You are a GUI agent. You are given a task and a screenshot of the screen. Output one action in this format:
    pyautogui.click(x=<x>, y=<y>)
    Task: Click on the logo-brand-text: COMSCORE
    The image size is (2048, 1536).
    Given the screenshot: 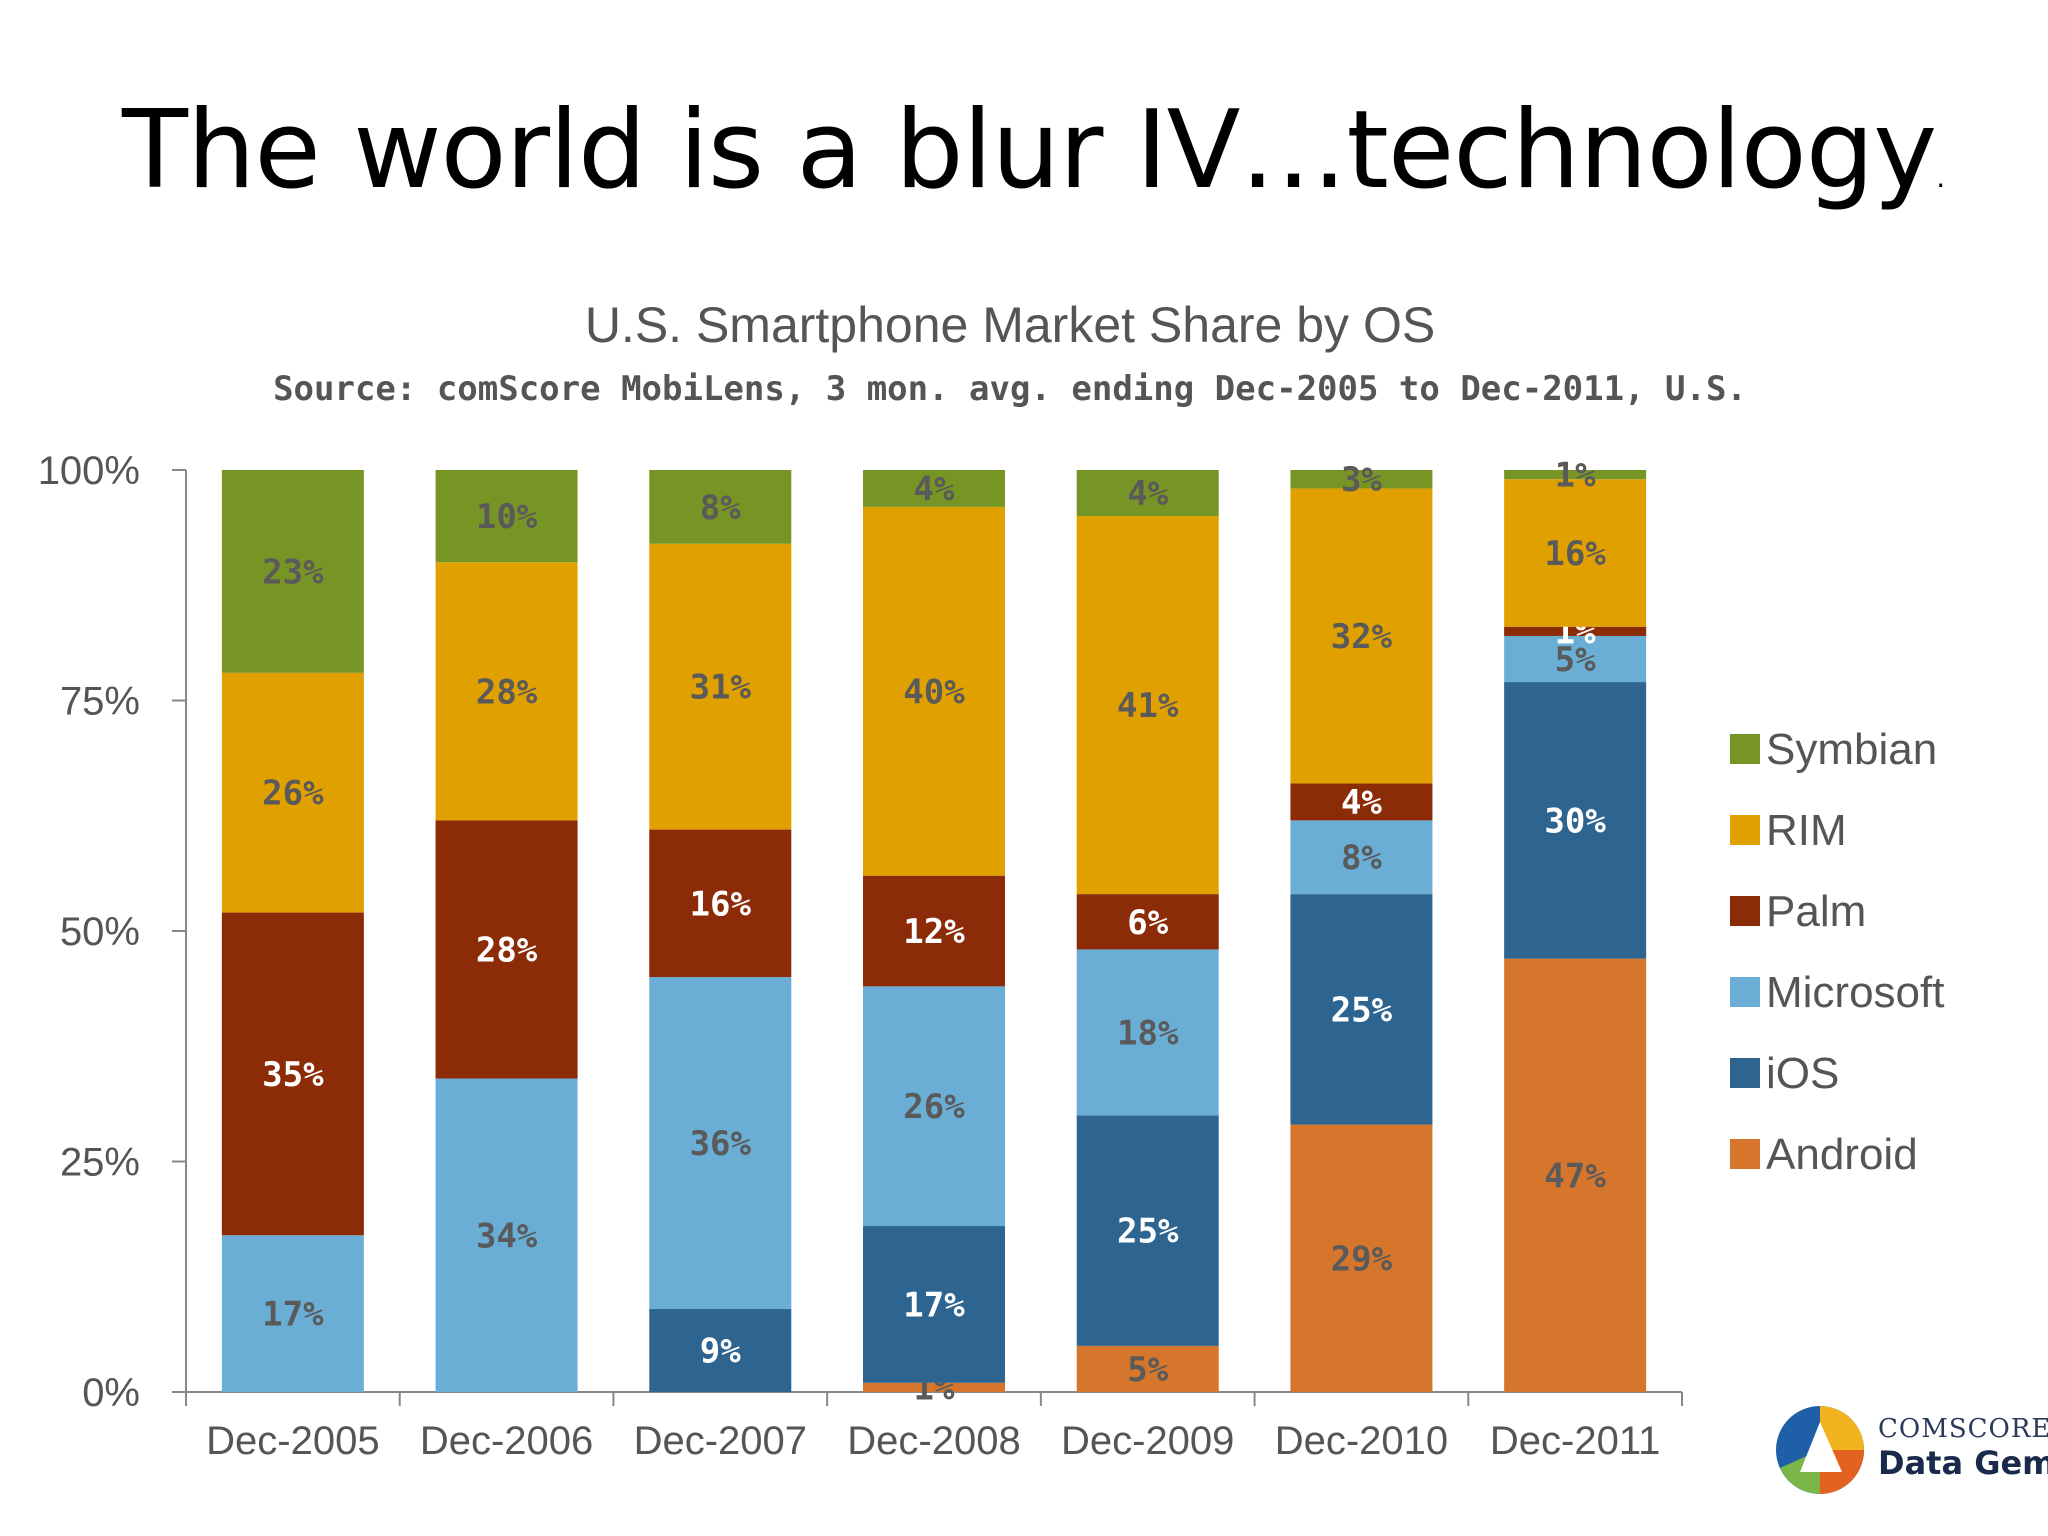 What is the action you would take?
    pyautogui.click(x=1963, y=1429)
    